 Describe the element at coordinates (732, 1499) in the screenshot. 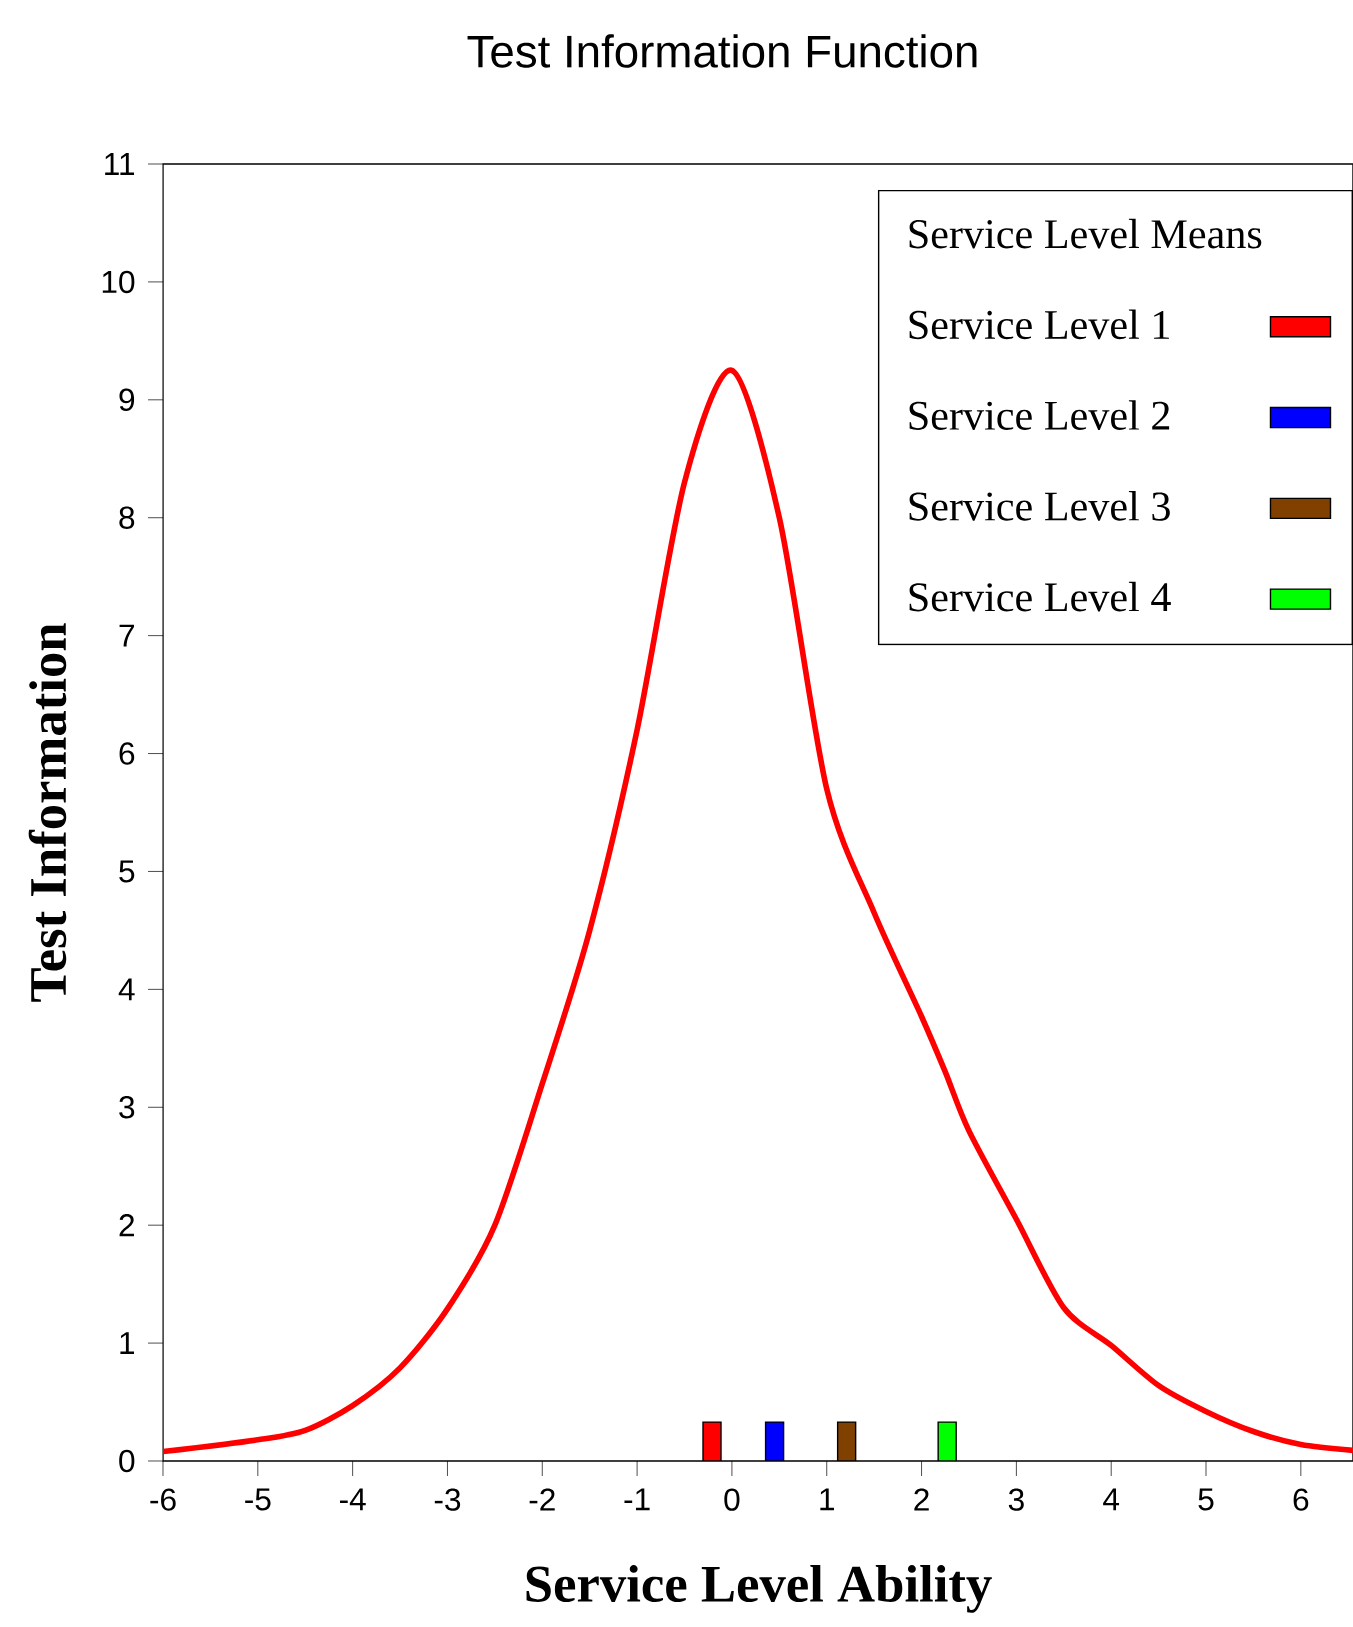

I see `x-tick-label: 0` at that location.